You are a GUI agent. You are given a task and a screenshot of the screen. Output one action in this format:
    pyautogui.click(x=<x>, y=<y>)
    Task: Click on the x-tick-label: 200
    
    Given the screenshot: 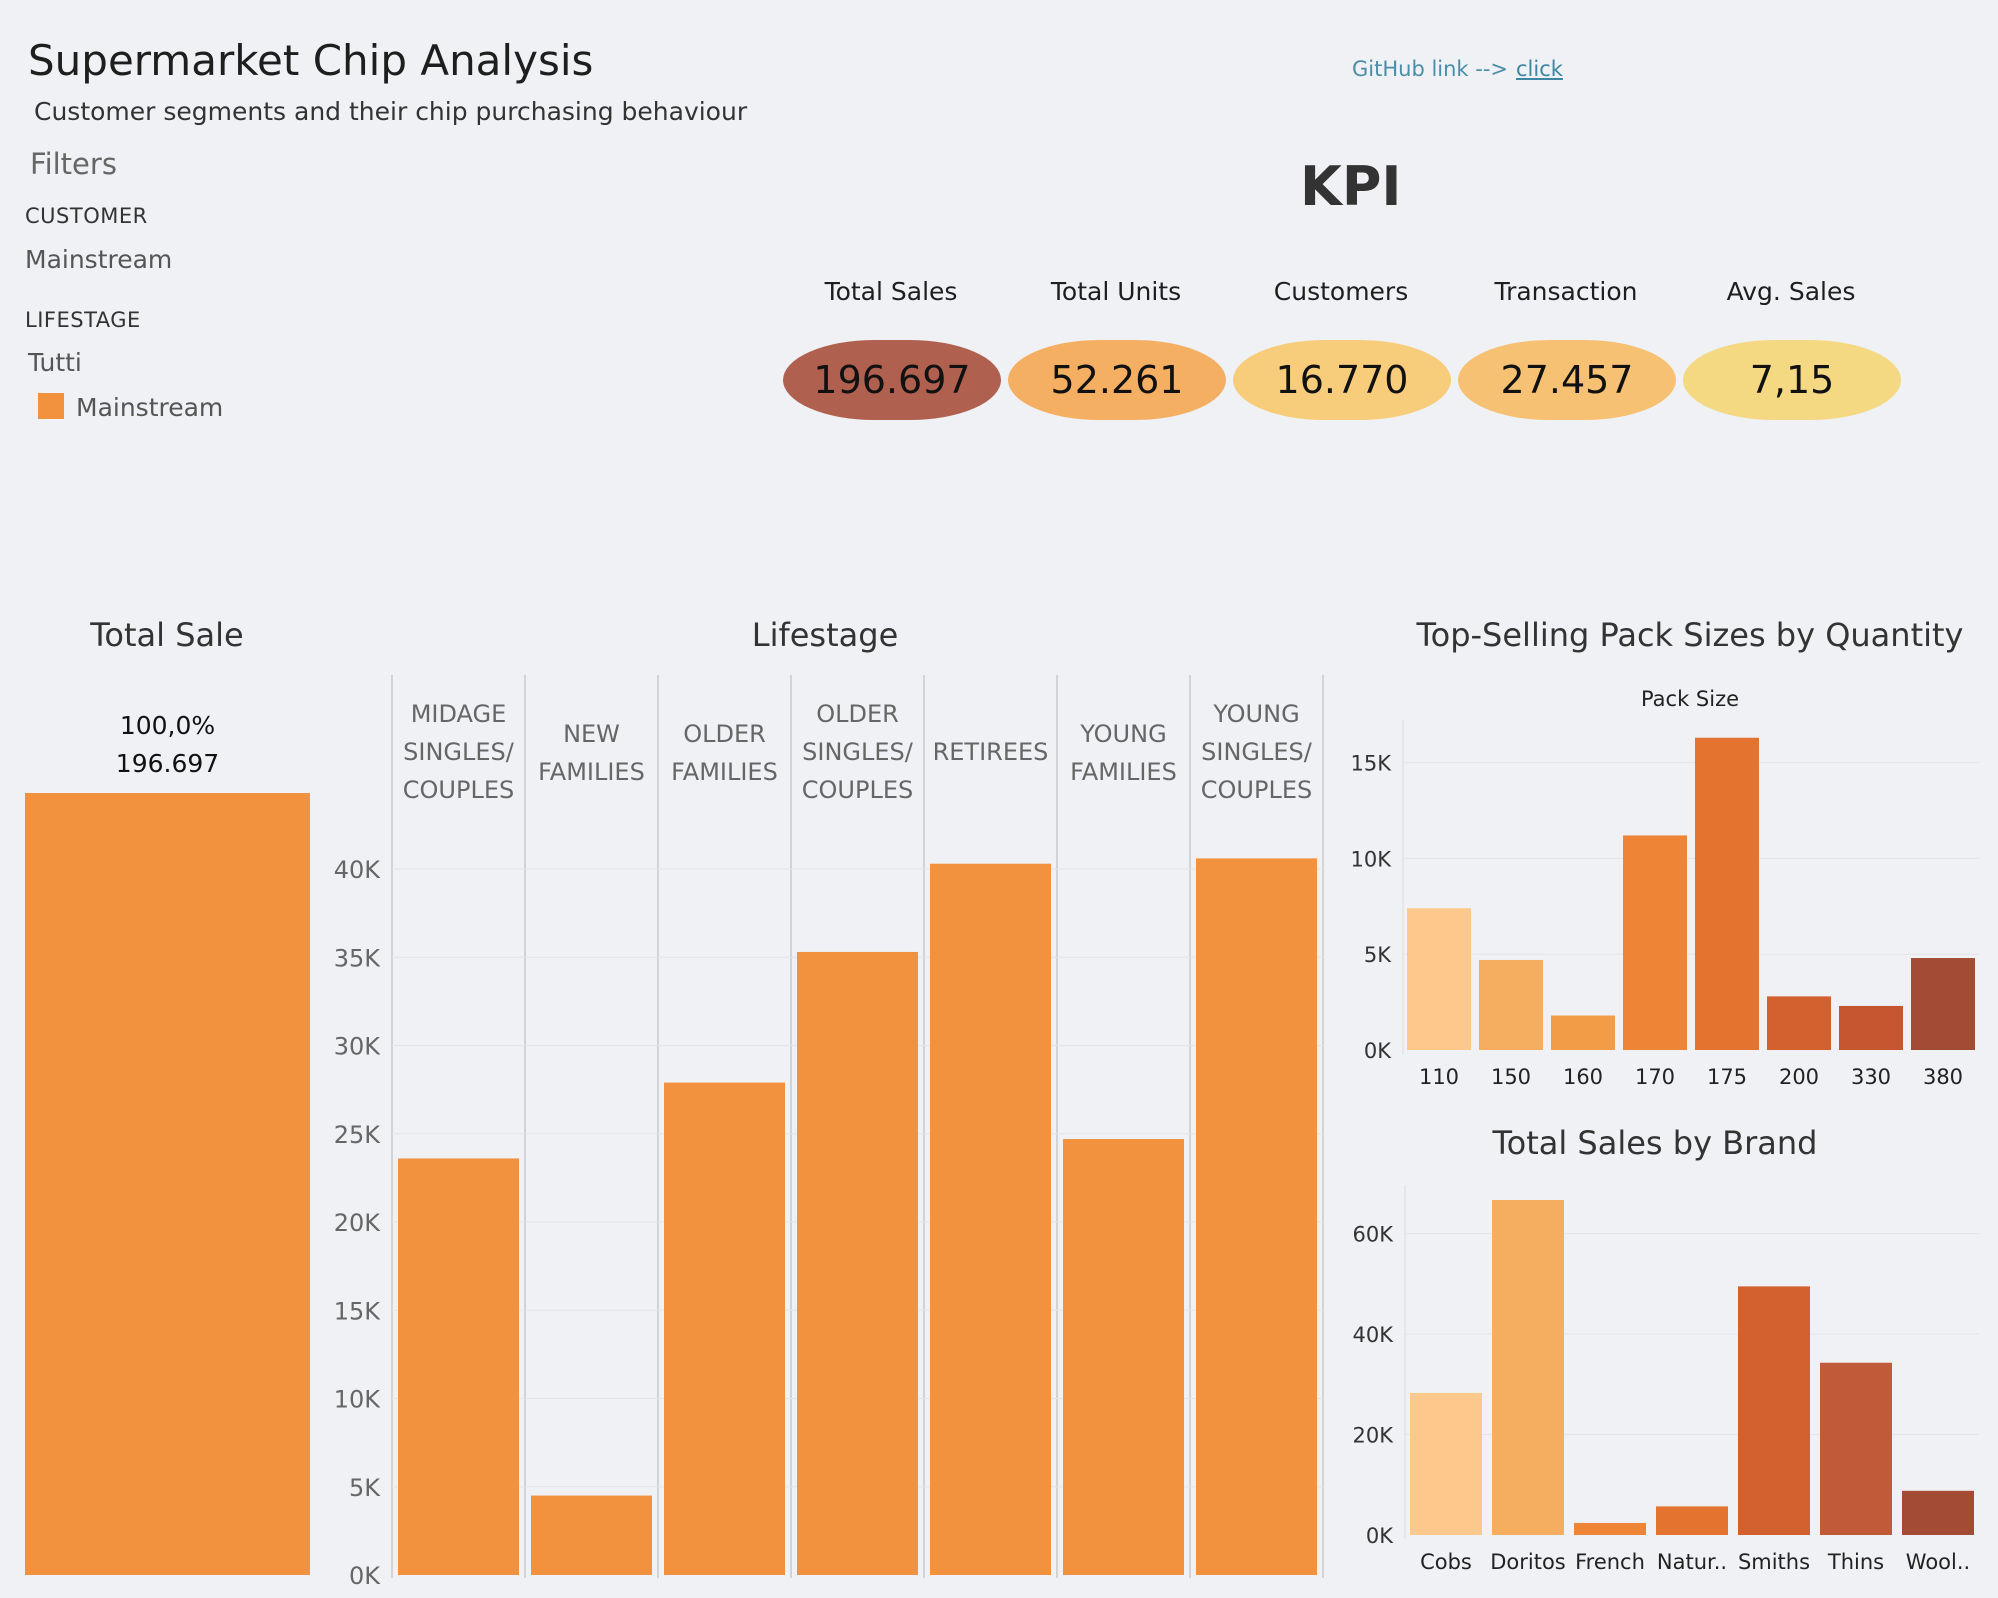 What is the action you would take?
    pyautogui.click(x=1799, y=1077)
    